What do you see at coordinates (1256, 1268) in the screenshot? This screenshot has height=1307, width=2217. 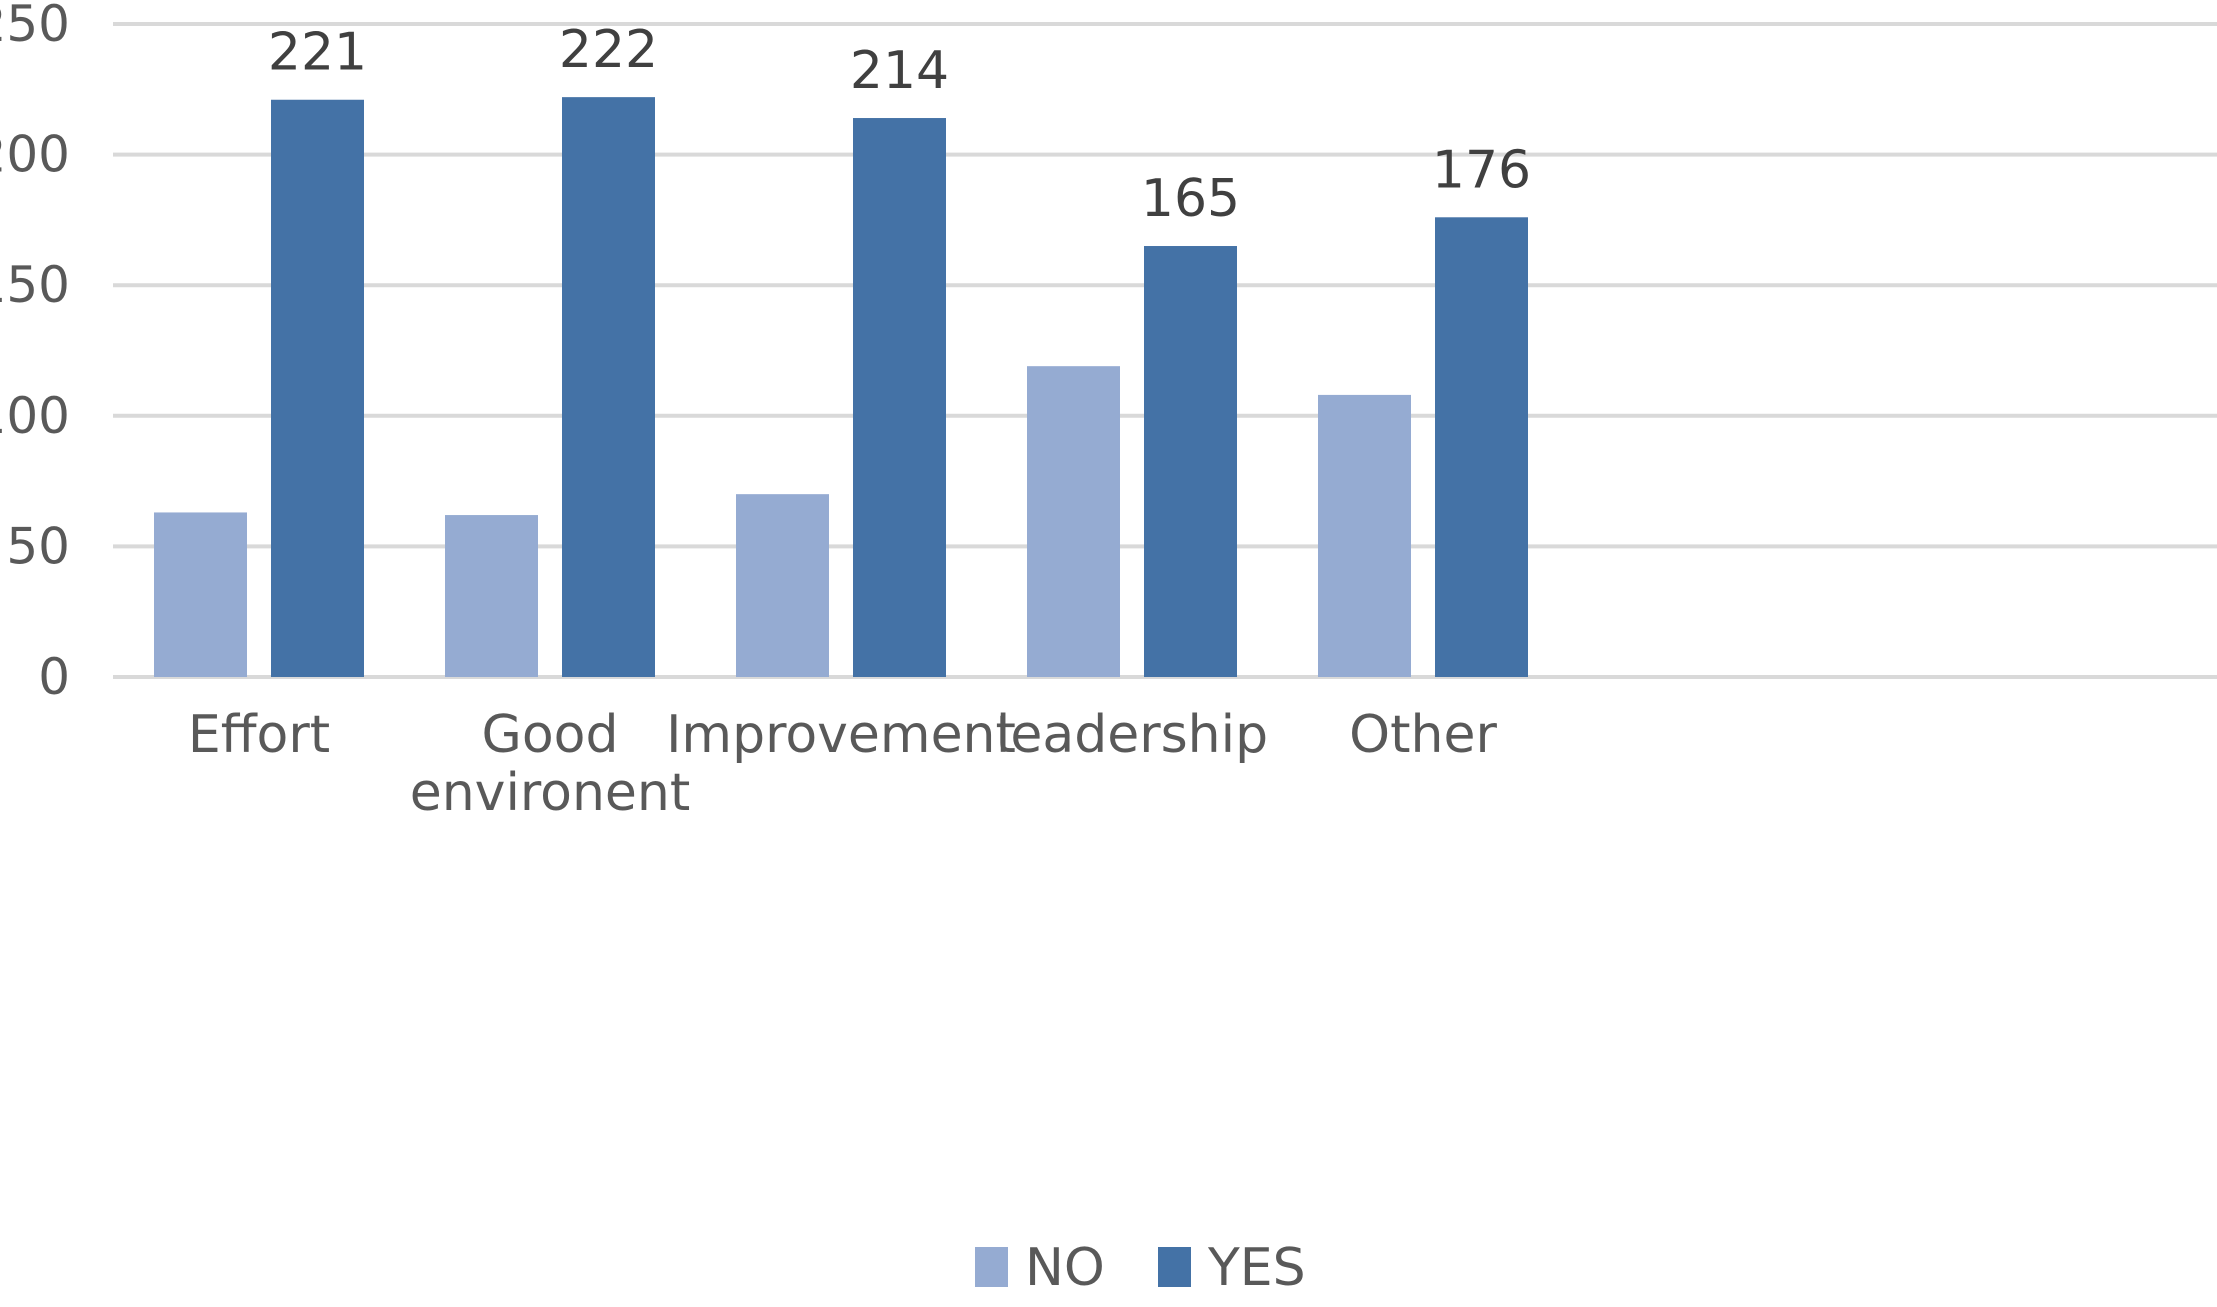 I see `legend-label-yes: YES` at bounding box center [1256, 1268].